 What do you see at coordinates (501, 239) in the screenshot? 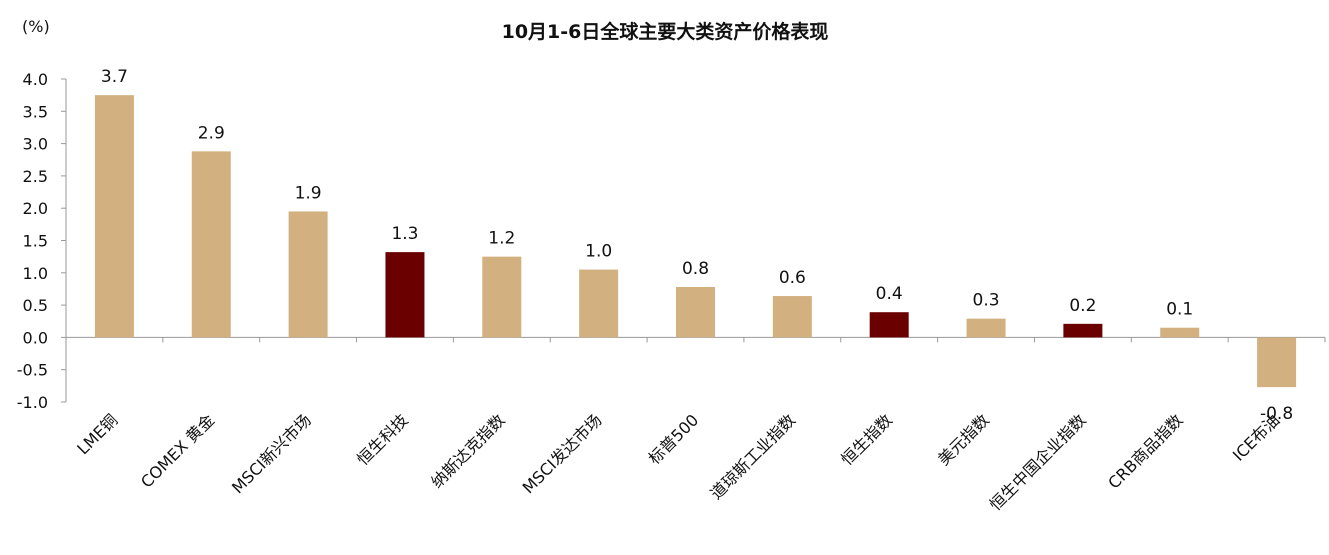
I see `data-label: 1.2` at bounding box center [501, 239].